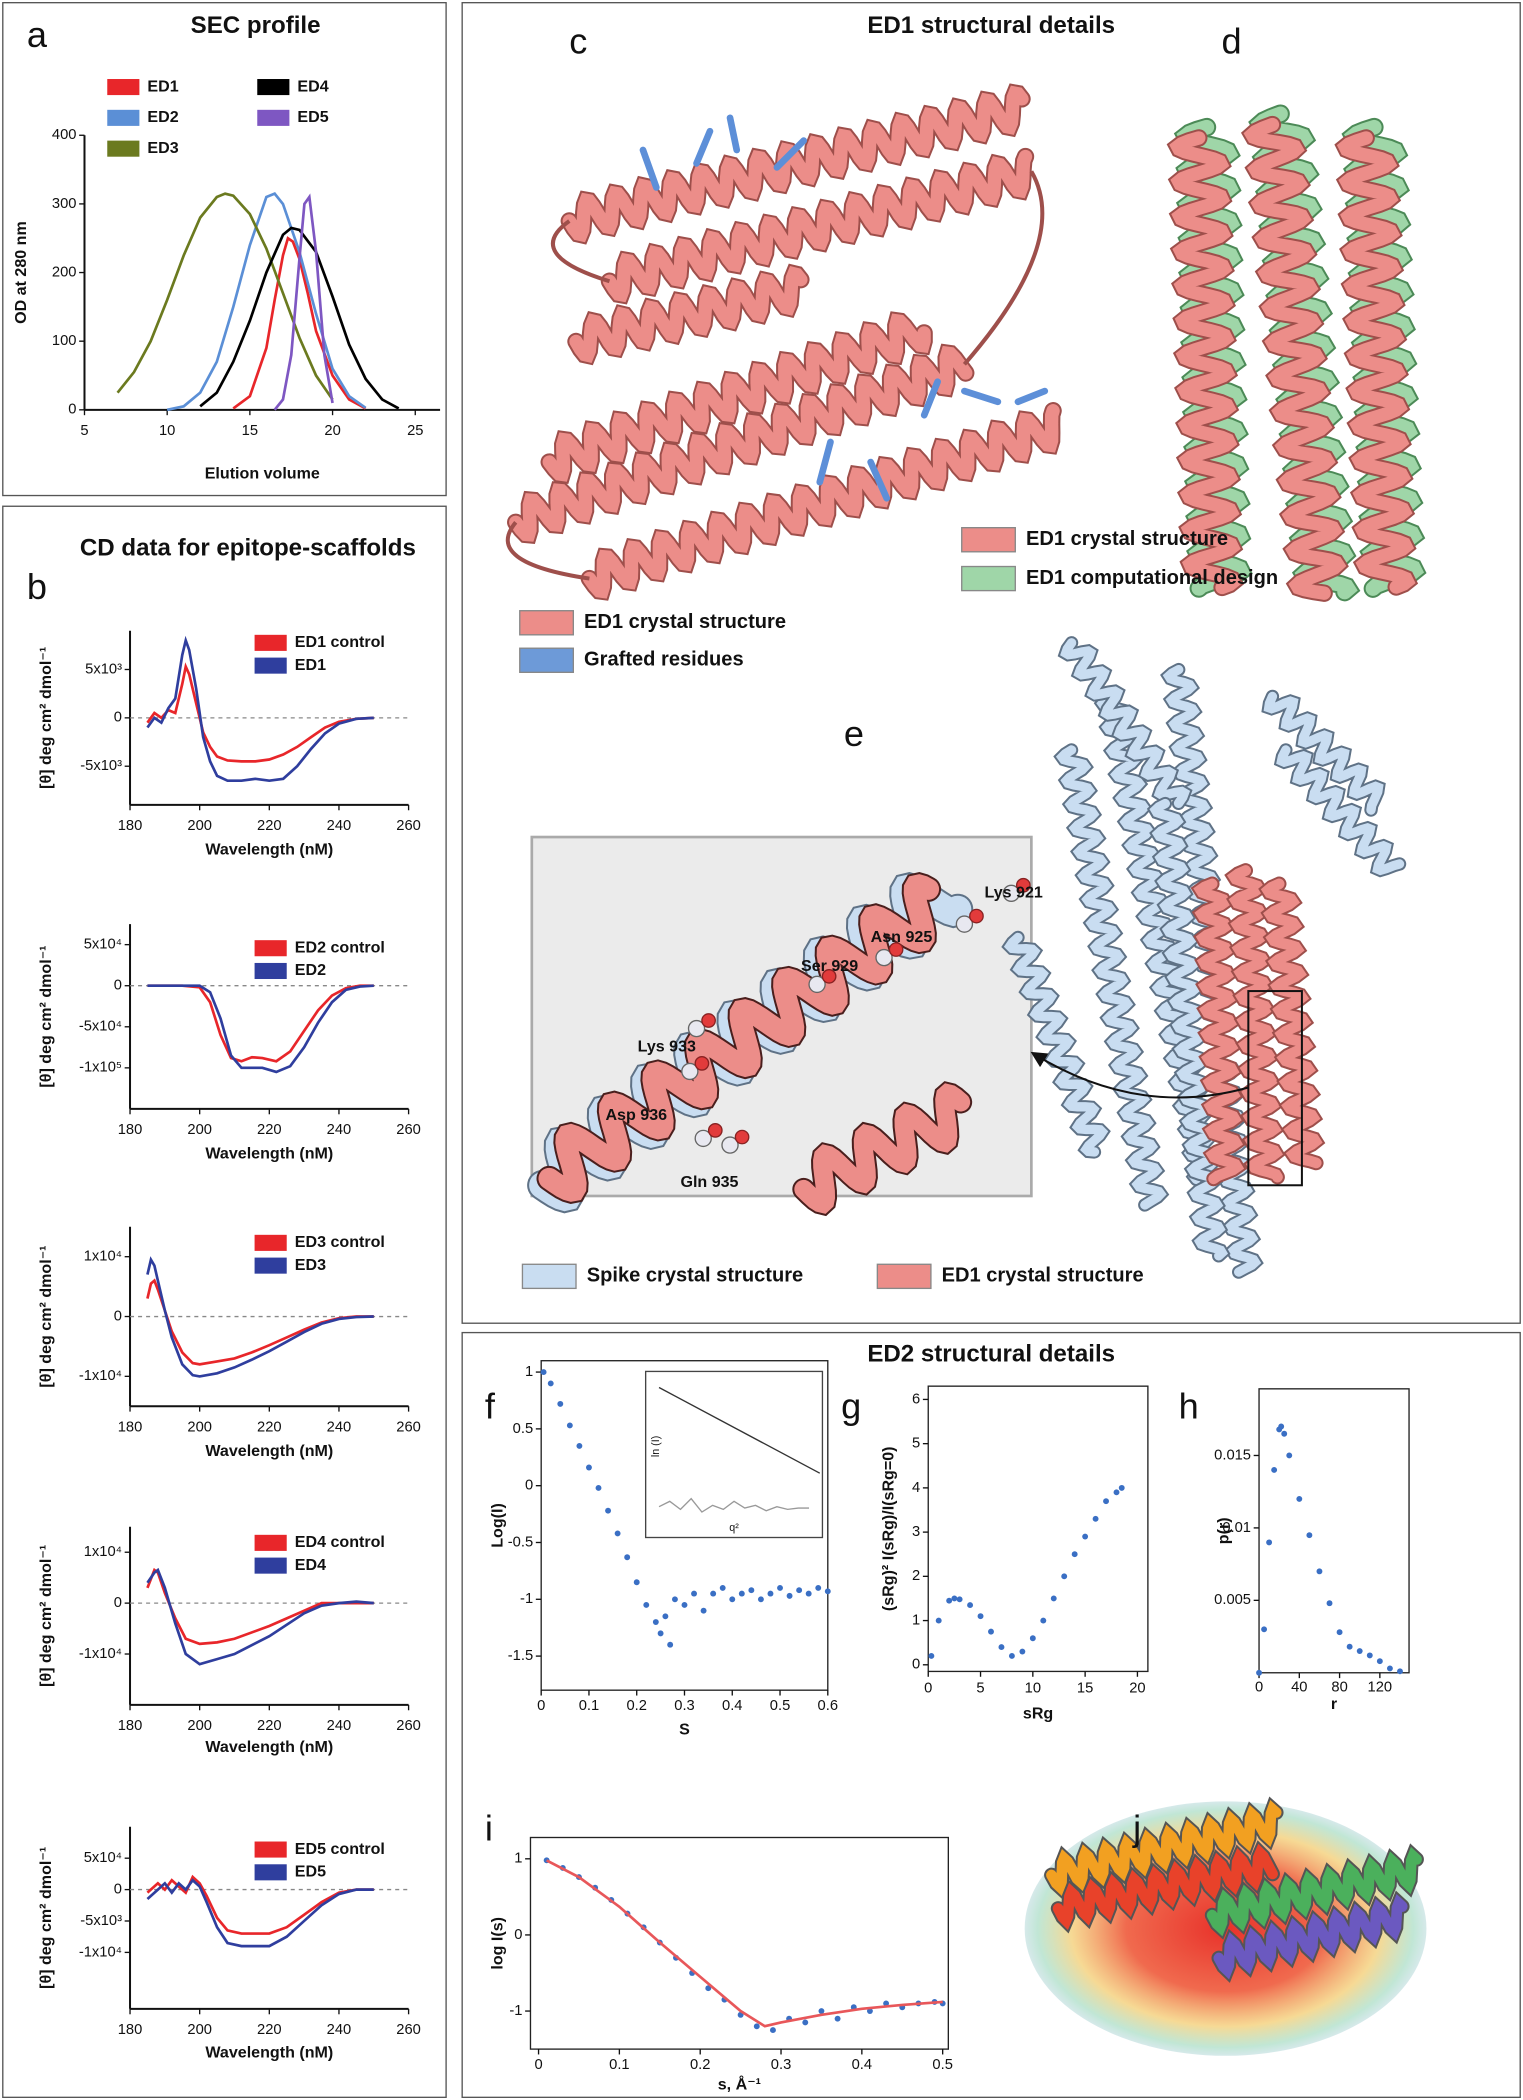 The height and width of the screenshot is (2100, 1523). Describe the element at coordinates (520, 1542) in the screenshot. I see `y-tick-label: -0.5` at that location.